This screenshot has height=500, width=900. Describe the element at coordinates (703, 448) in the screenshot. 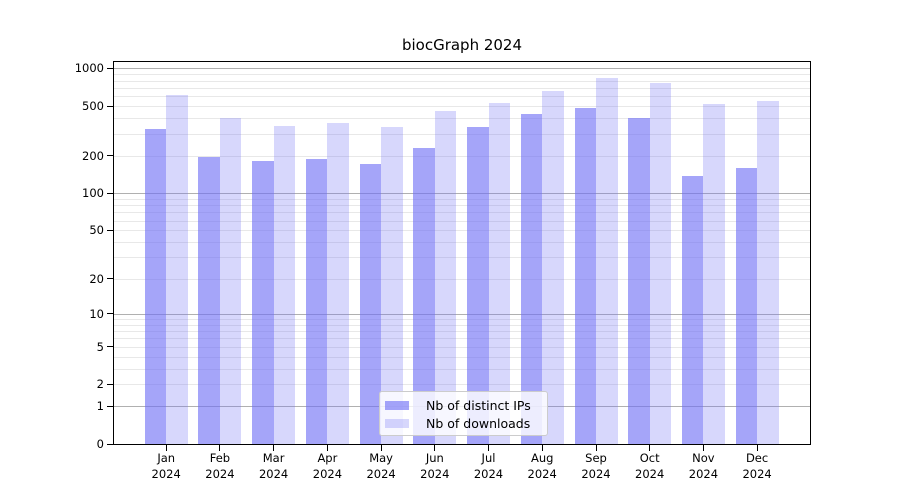

I see `x-tick-nov` at that location.